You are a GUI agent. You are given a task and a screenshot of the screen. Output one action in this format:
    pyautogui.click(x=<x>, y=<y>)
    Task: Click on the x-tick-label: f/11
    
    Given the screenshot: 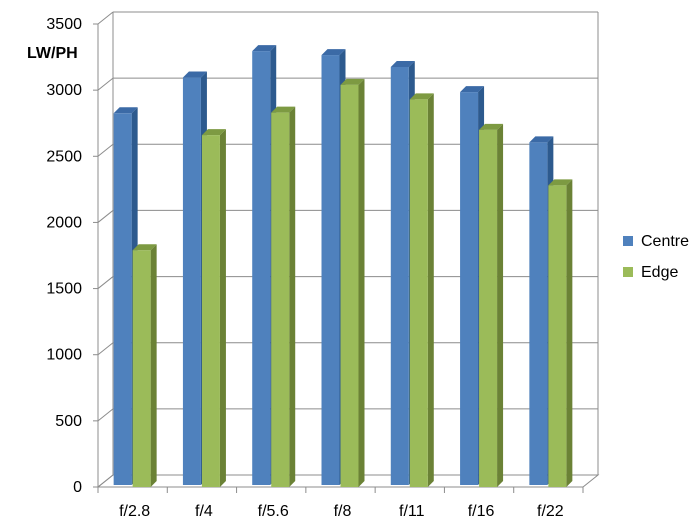 What is the action you would take?
    pyautogui.click(x=412, y=511)
    